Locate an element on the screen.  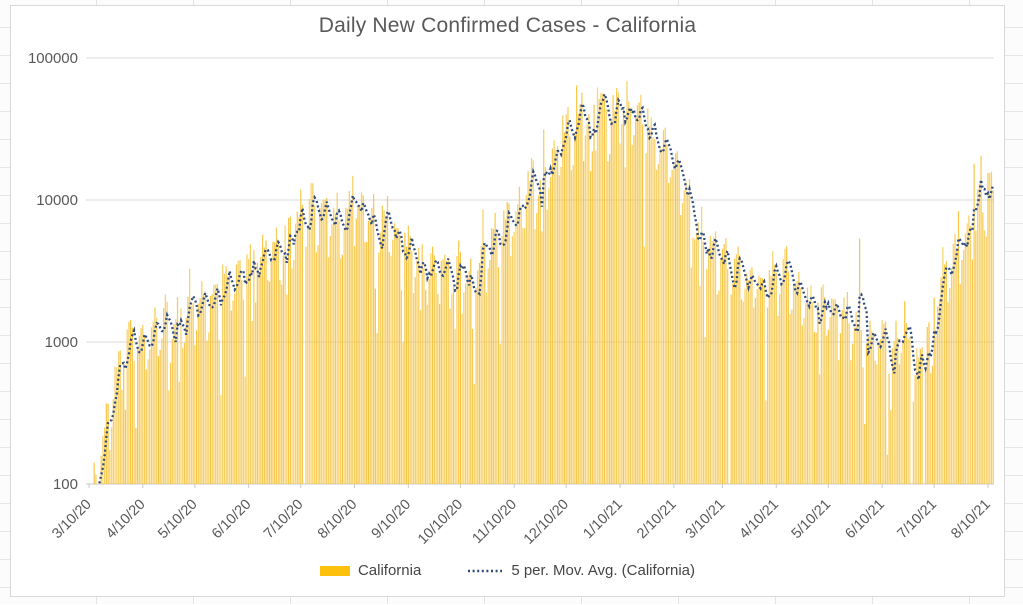
x-tick-label: 9/10/20 is located at coordinates (392, 520).